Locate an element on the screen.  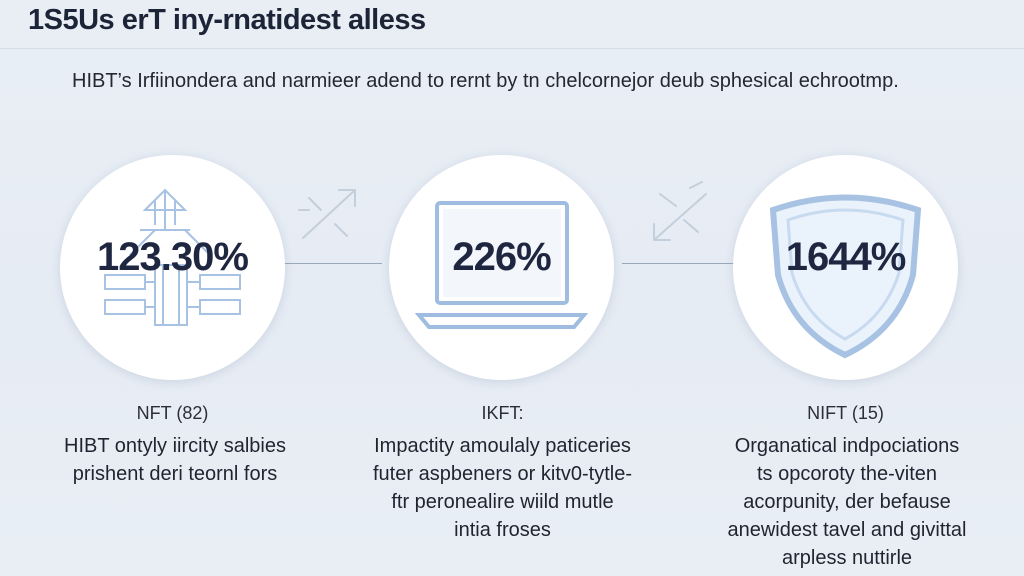
stat-tag-2: IKFT: is located at coordinates (502, 413).